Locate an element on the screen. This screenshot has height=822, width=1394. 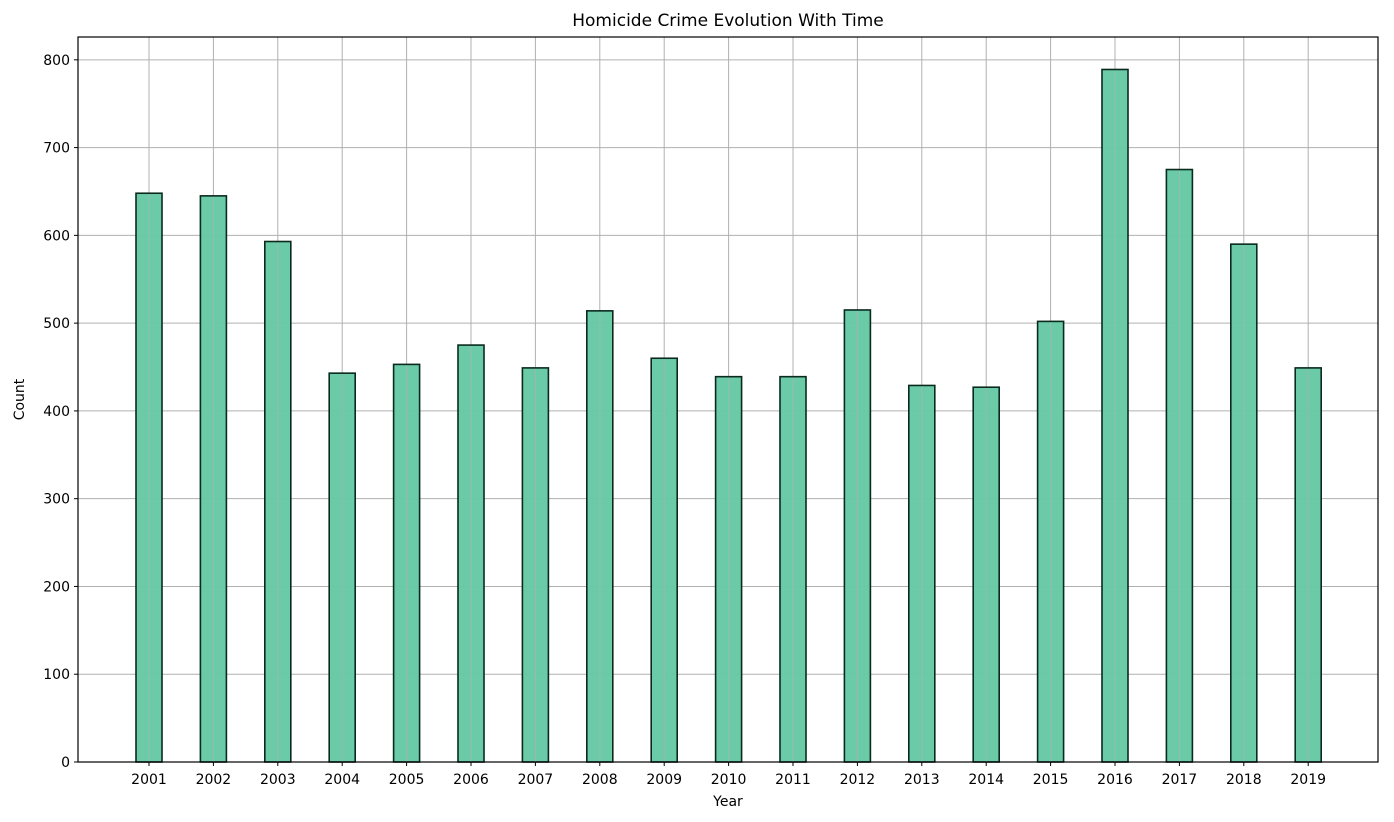
x-tick-label: 2003 is located at coordinates (278, 780).